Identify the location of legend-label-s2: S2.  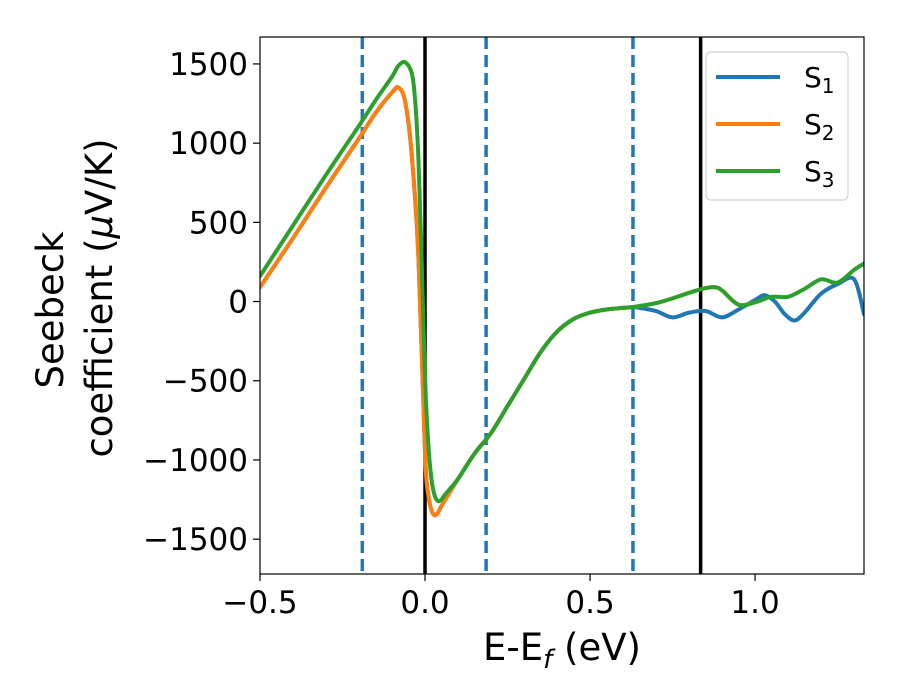
(819, 126).